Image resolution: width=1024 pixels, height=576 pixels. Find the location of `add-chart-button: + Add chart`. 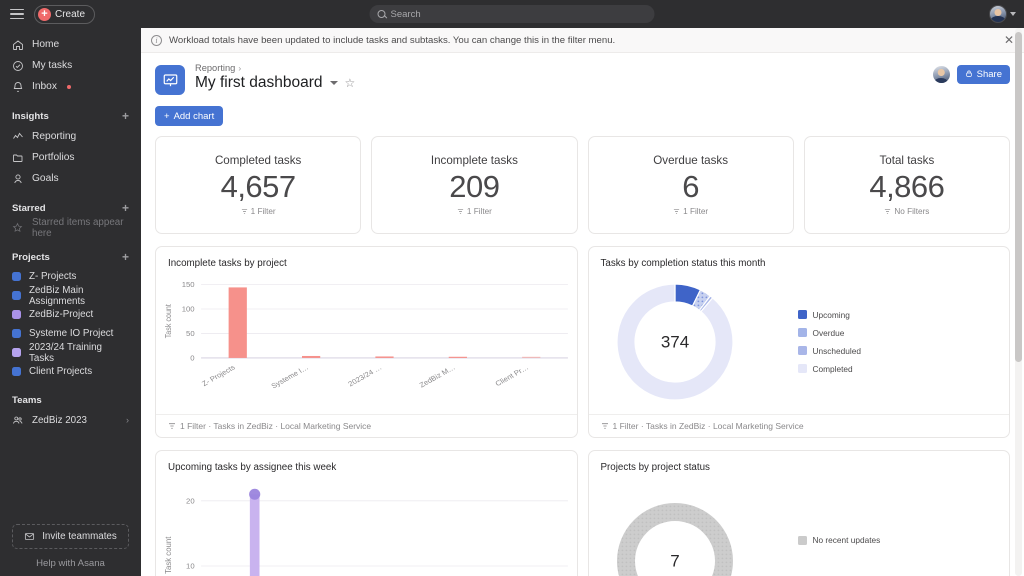

add-chart-button: + Add chart is located at coordinates (189, 116).